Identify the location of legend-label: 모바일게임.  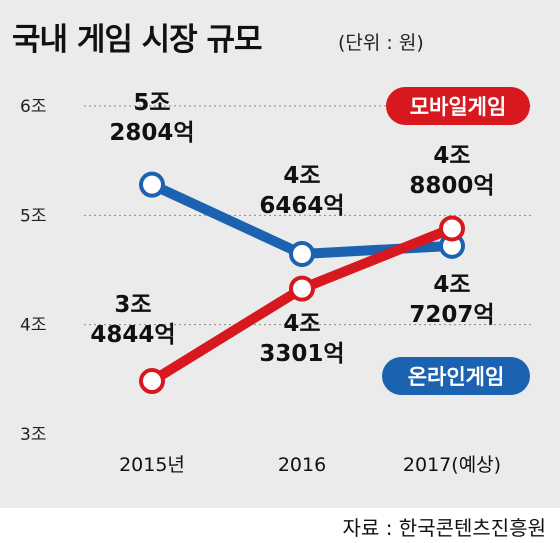
(458, 107).